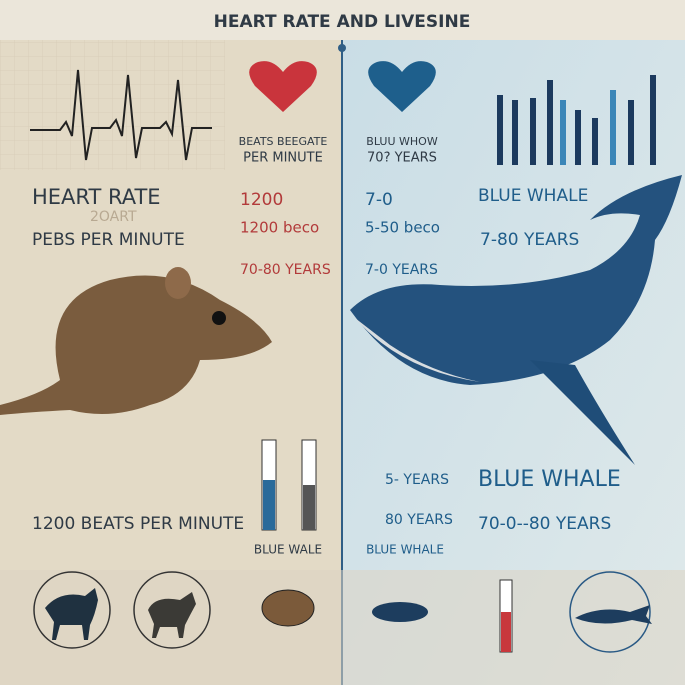 Image resolution: width=685 pixels, height=685 pixels. Describe the element at coordinates (613, 614) in the screenshot. I see `whale-icon` at that location.